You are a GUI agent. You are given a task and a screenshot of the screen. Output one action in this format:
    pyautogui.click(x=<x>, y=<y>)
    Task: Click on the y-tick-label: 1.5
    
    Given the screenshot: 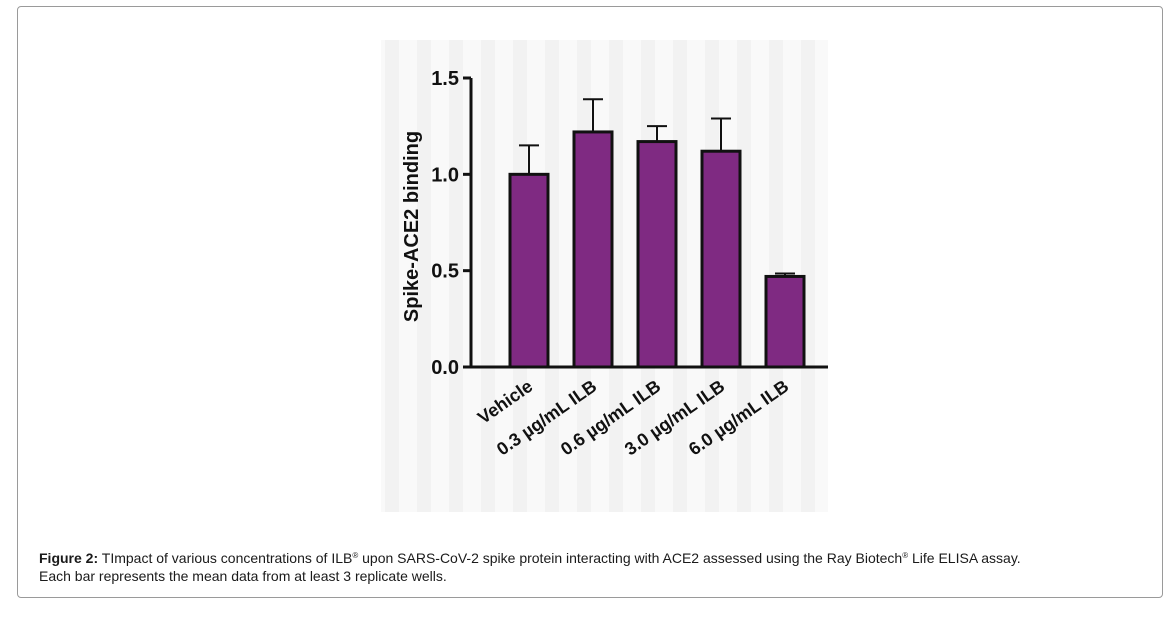 What is the action you would take?
    pyautogui.click(x=445, y=79)
    